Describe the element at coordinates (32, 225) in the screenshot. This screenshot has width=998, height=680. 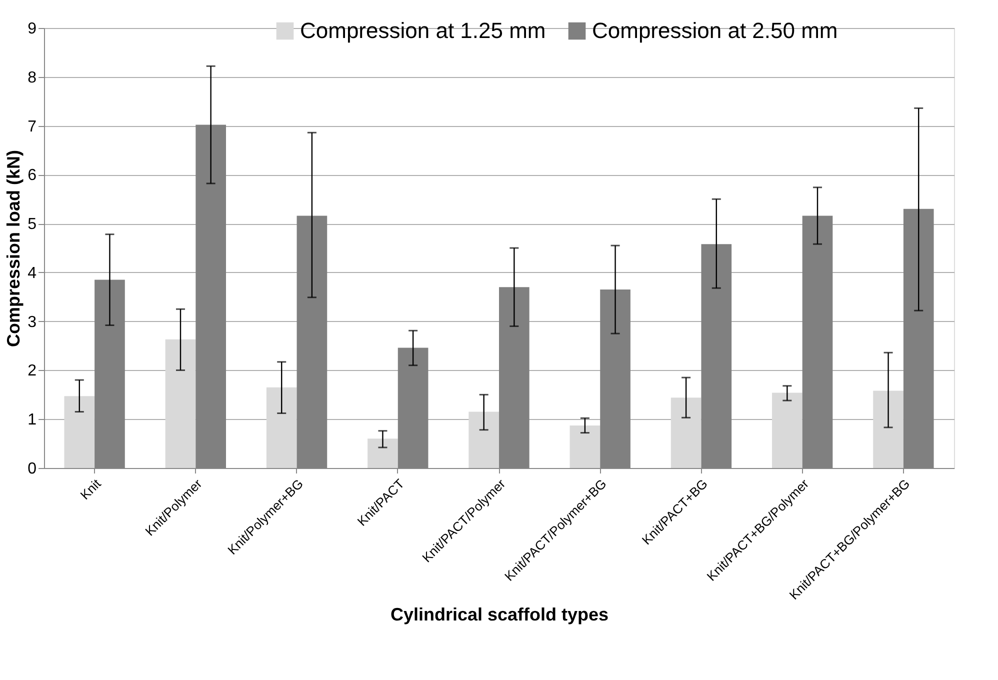
I see `y-tick-label: 5` at that location.